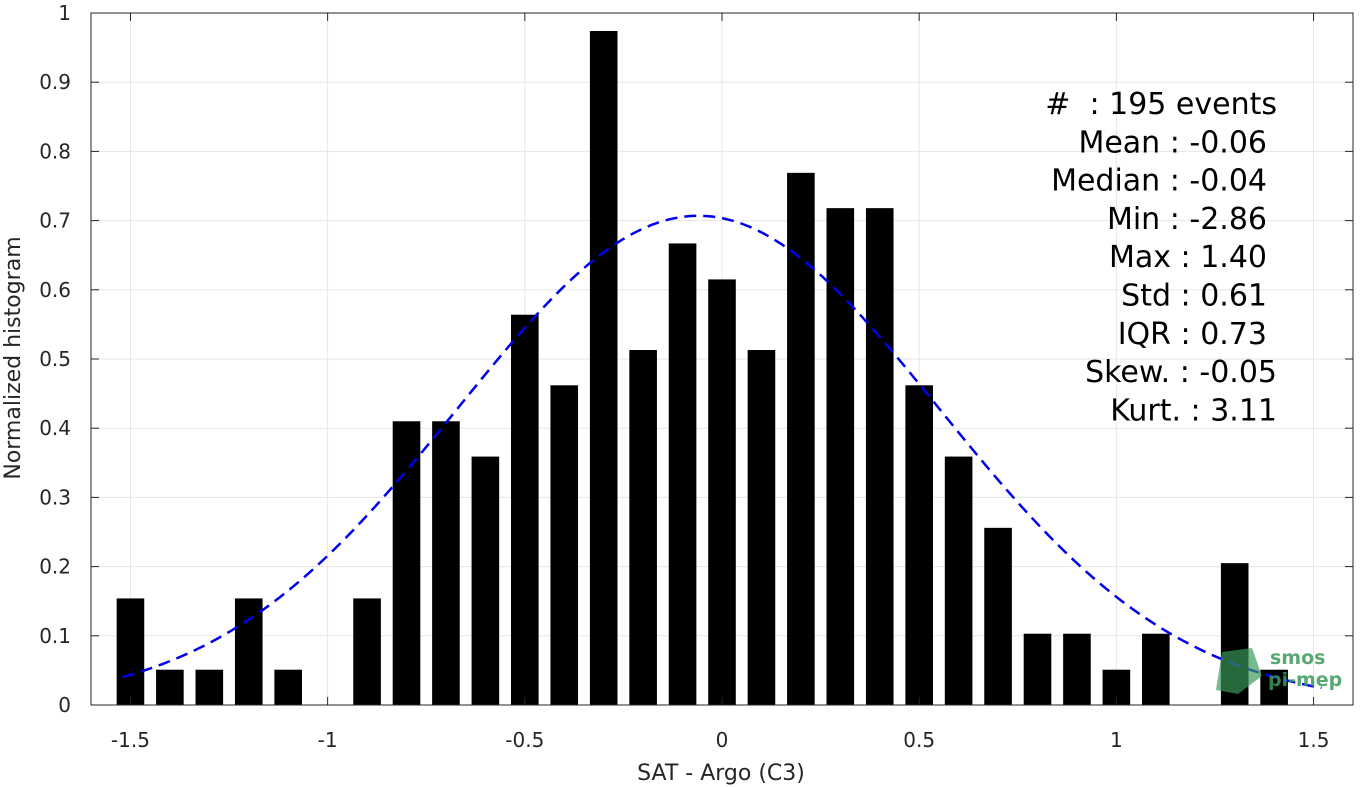 The height and width of the screenshot is (787, 1367). Describe the element at coordinates (524, 740) in the screenshot. I see `x-tick-label: -0.5` at that location.